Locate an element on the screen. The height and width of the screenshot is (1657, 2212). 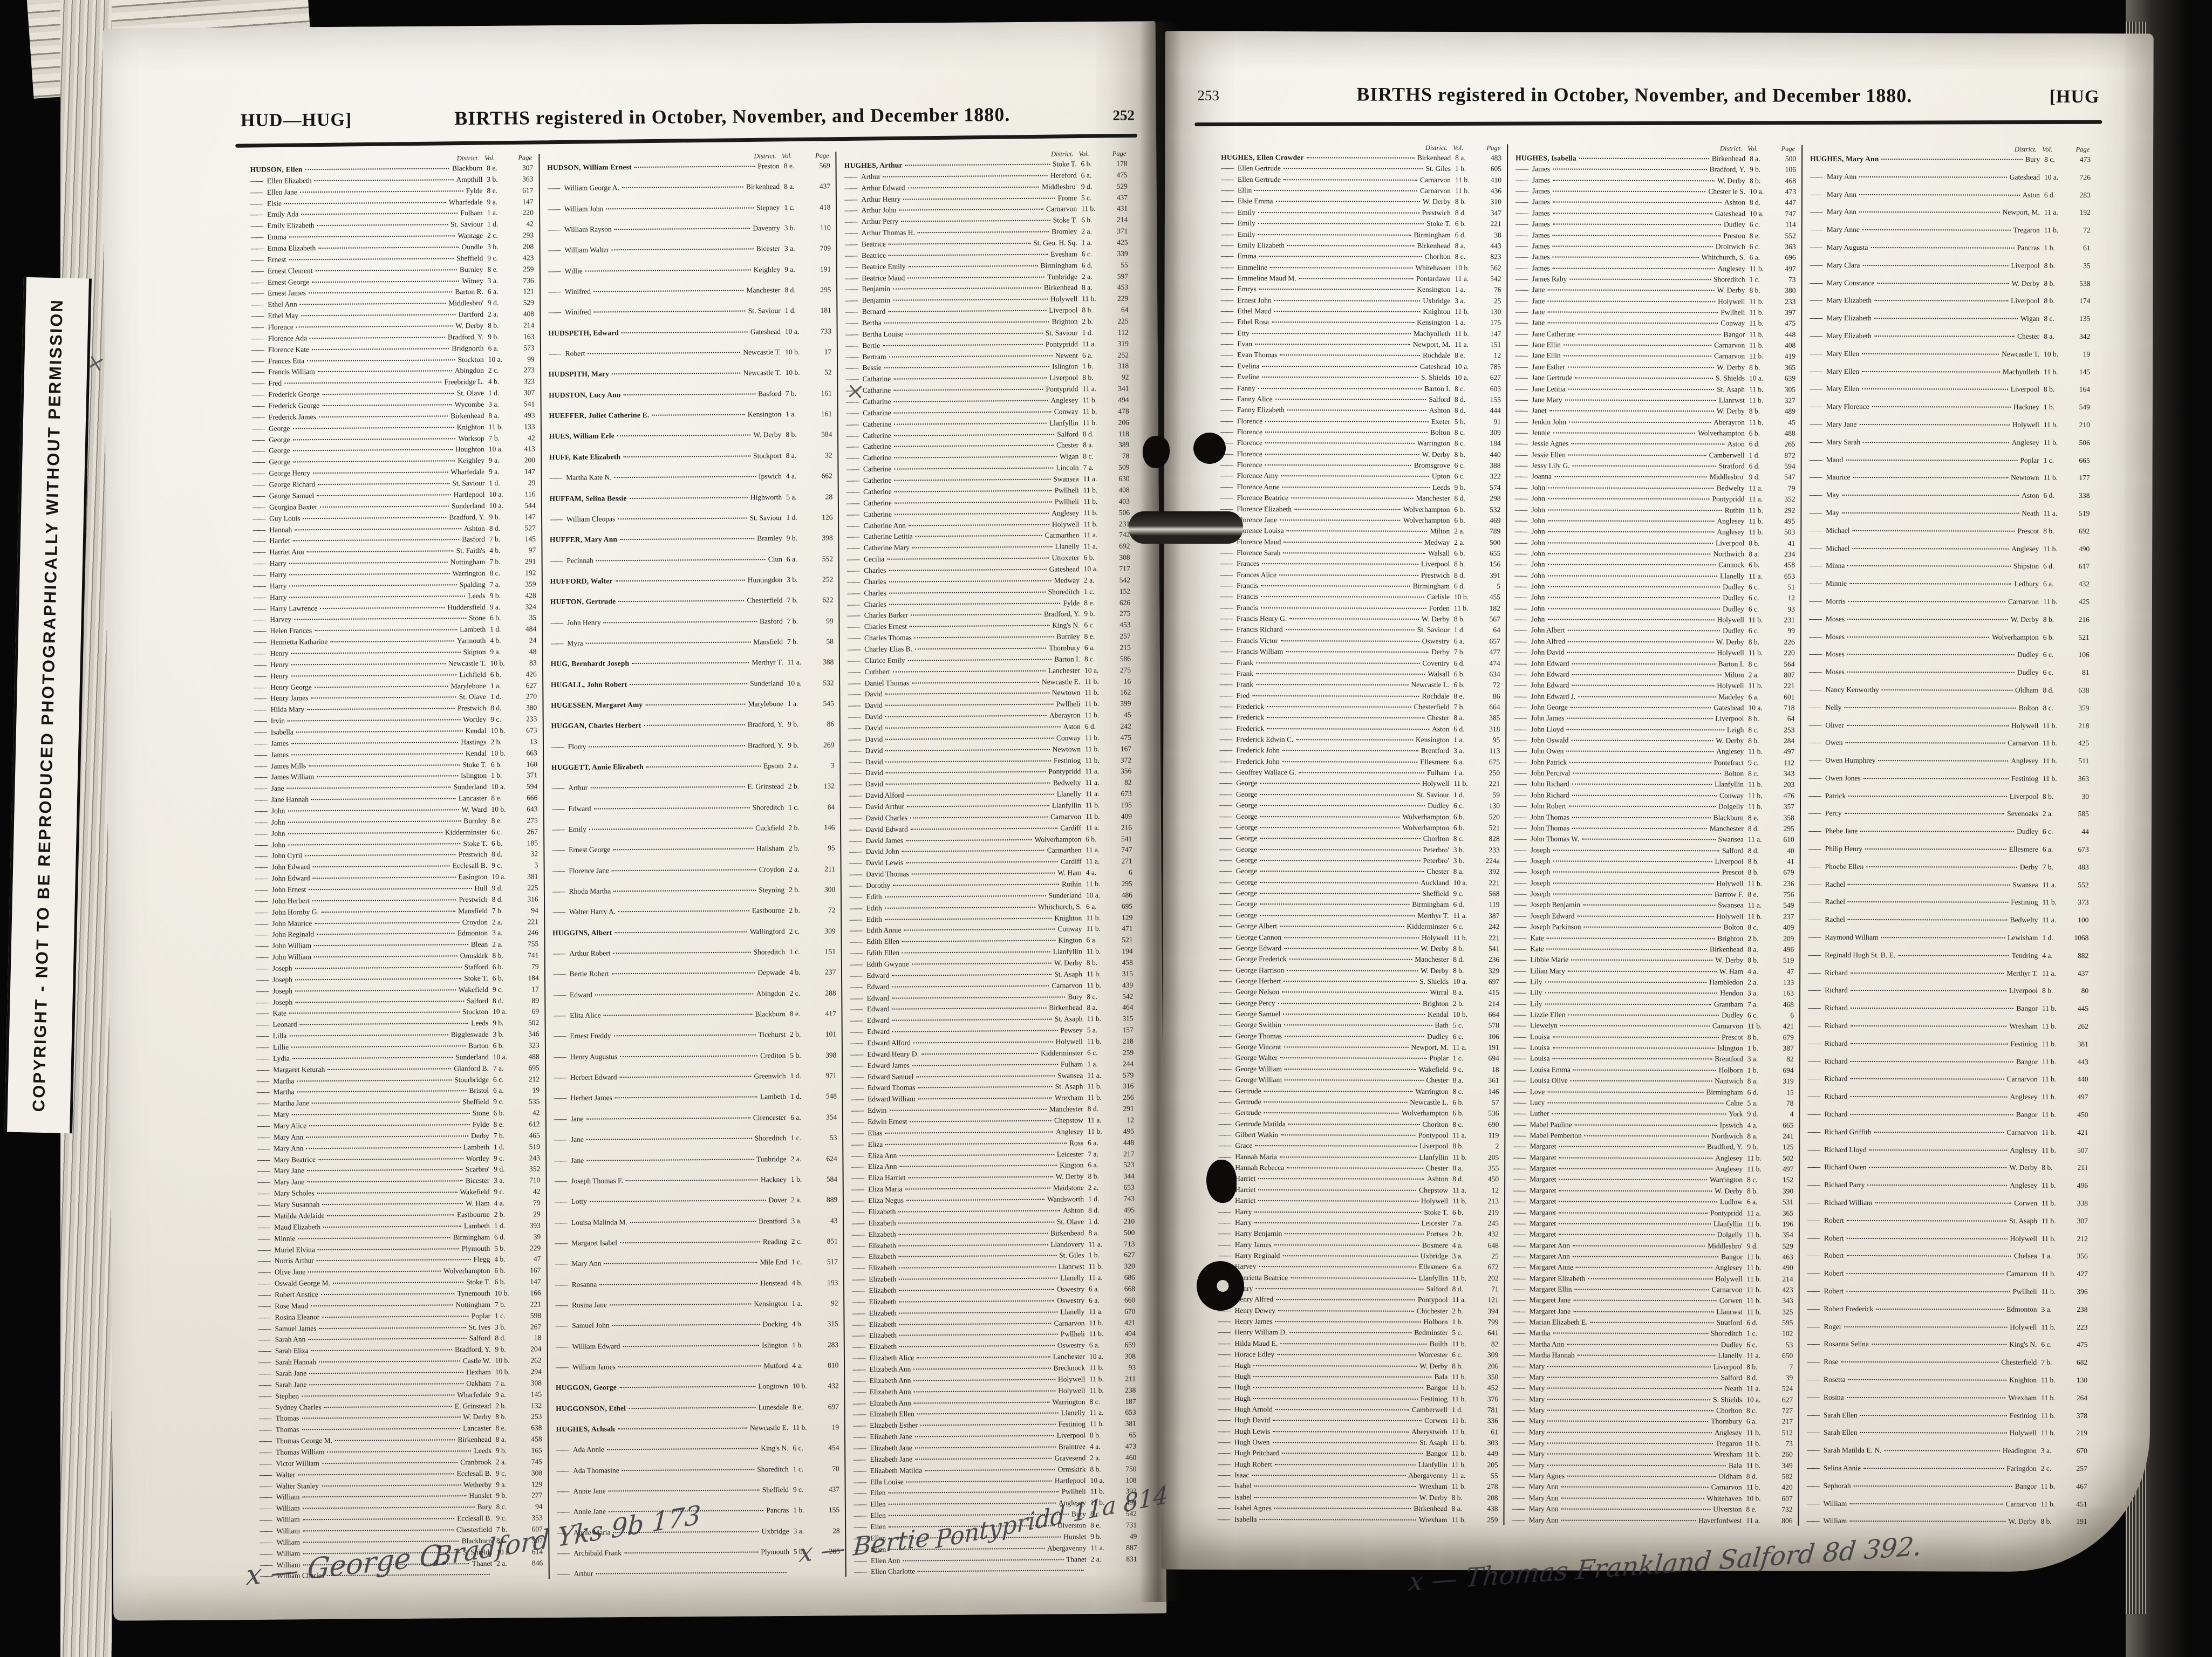
entry-name: George is located at coordinates (271, 428).